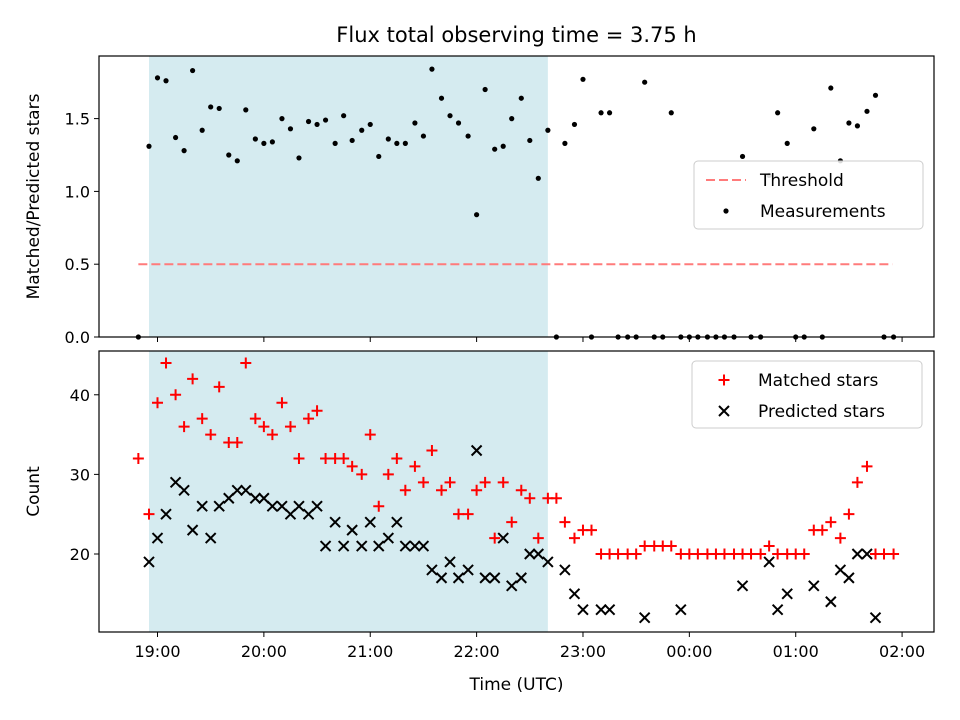 The width and height of the screenshot is (960, 720). I want to click on chart-title: Flux total observing time = 3.75 h, so click(516, 35).